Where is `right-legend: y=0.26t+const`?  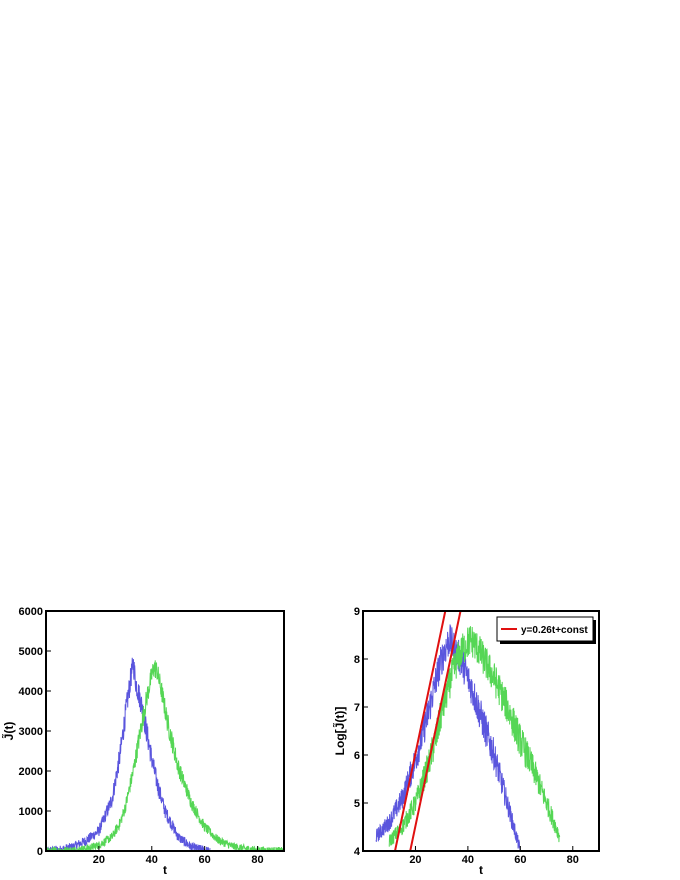
right-legend: y=0.26t+const is located at coordinates (546, 630).